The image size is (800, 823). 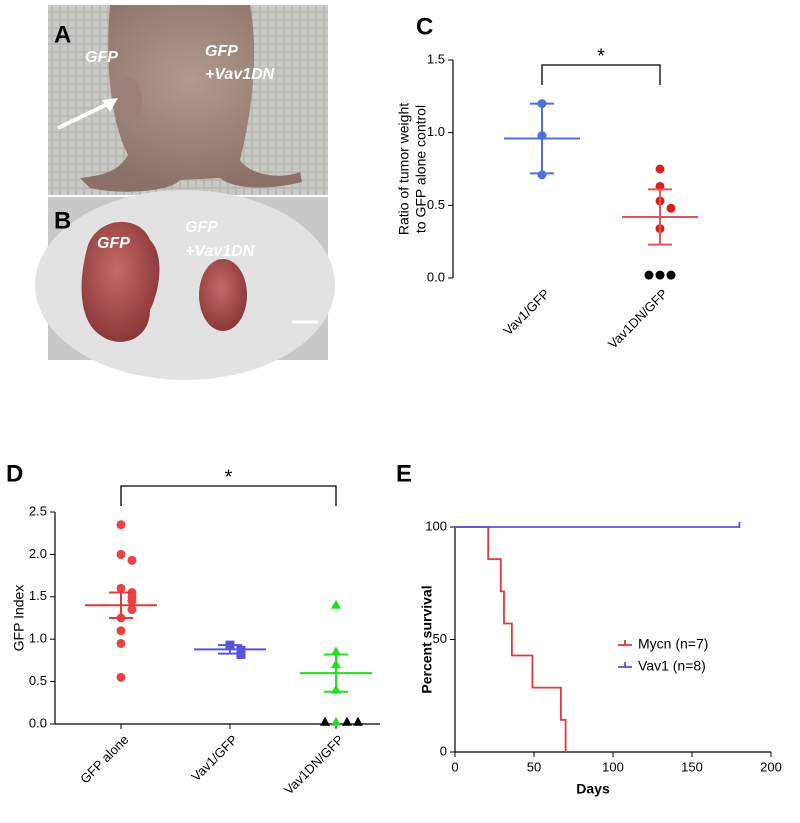 I want to click on panel-letter: A, so click(x=62, y=34).